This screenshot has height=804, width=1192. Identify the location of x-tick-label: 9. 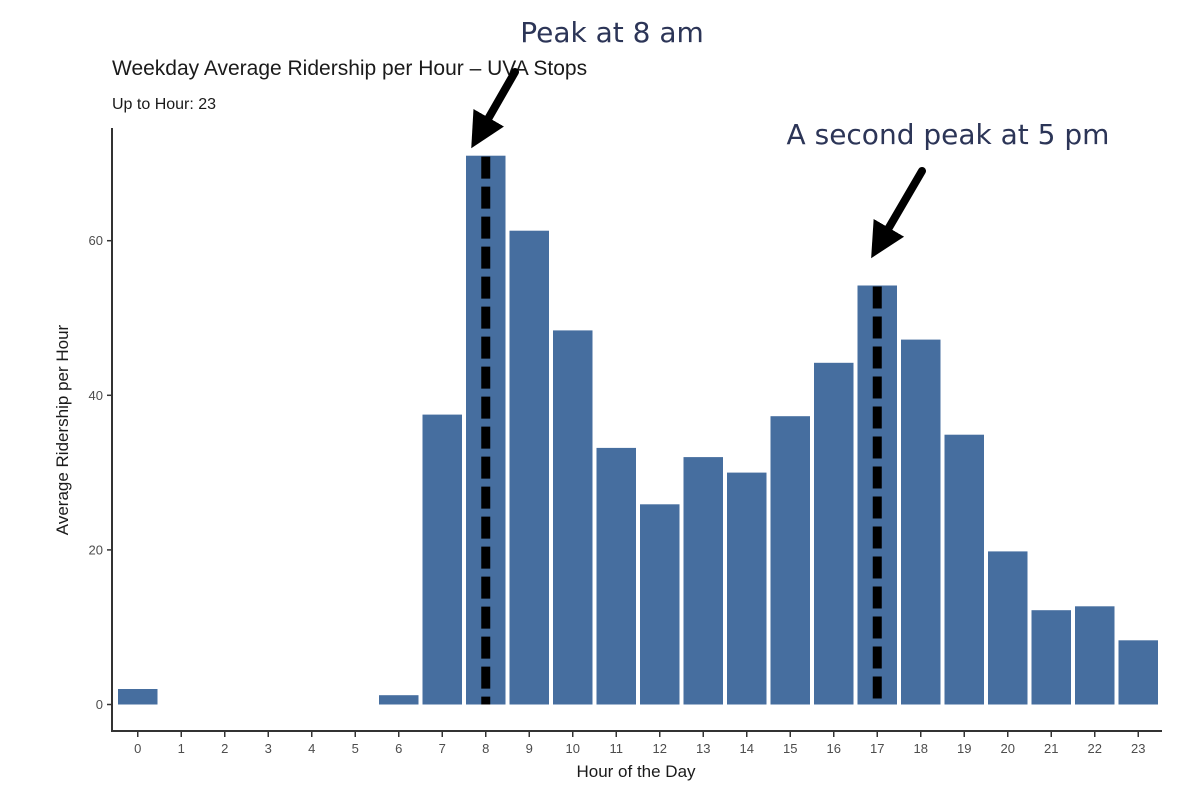
(529, 748).